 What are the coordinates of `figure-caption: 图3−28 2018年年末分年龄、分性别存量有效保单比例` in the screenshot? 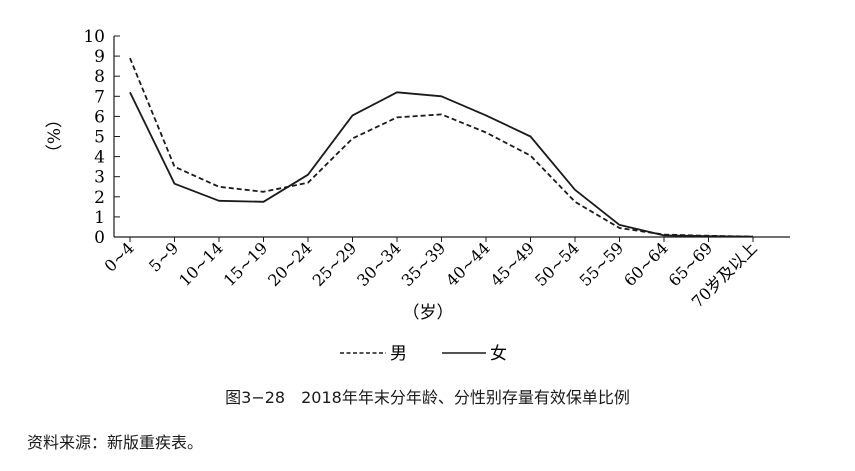 It's located at (427, 397).